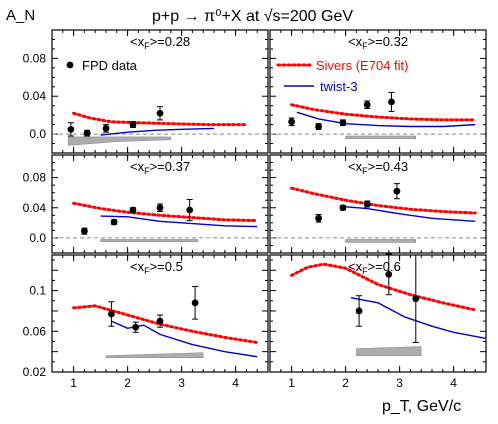 The width and height of the screenshot is (498, 424). I want to click on legend-sivers-label: Sivers (E704 fit), so click(362, 65).